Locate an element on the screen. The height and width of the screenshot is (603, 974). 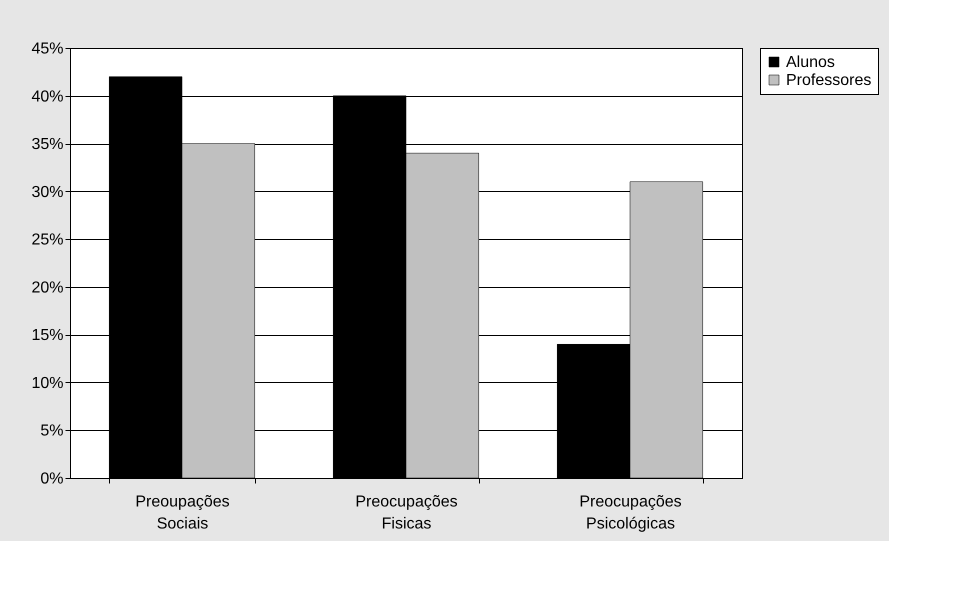
x-tick-label: Preocupações Psicológicas is located at coordinates (630, 513).